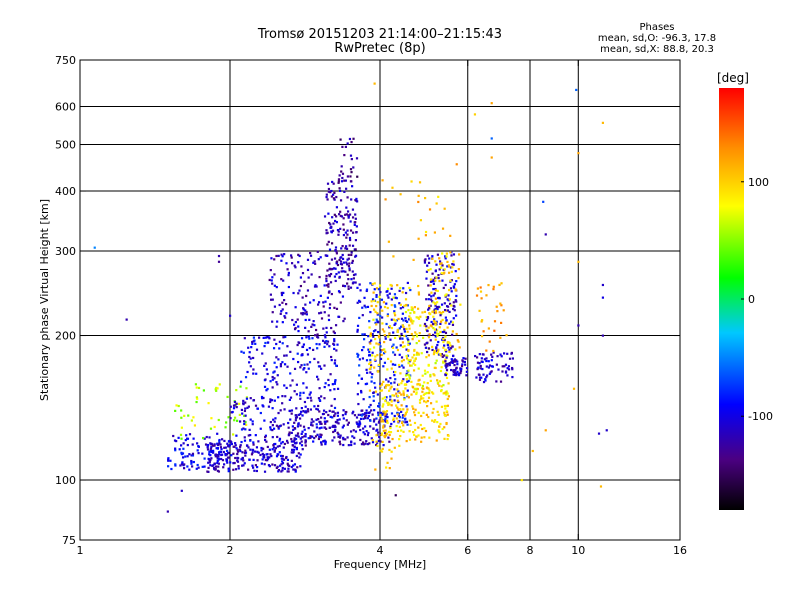  I want to click on x-tick-label: 1, so click(80, 550).